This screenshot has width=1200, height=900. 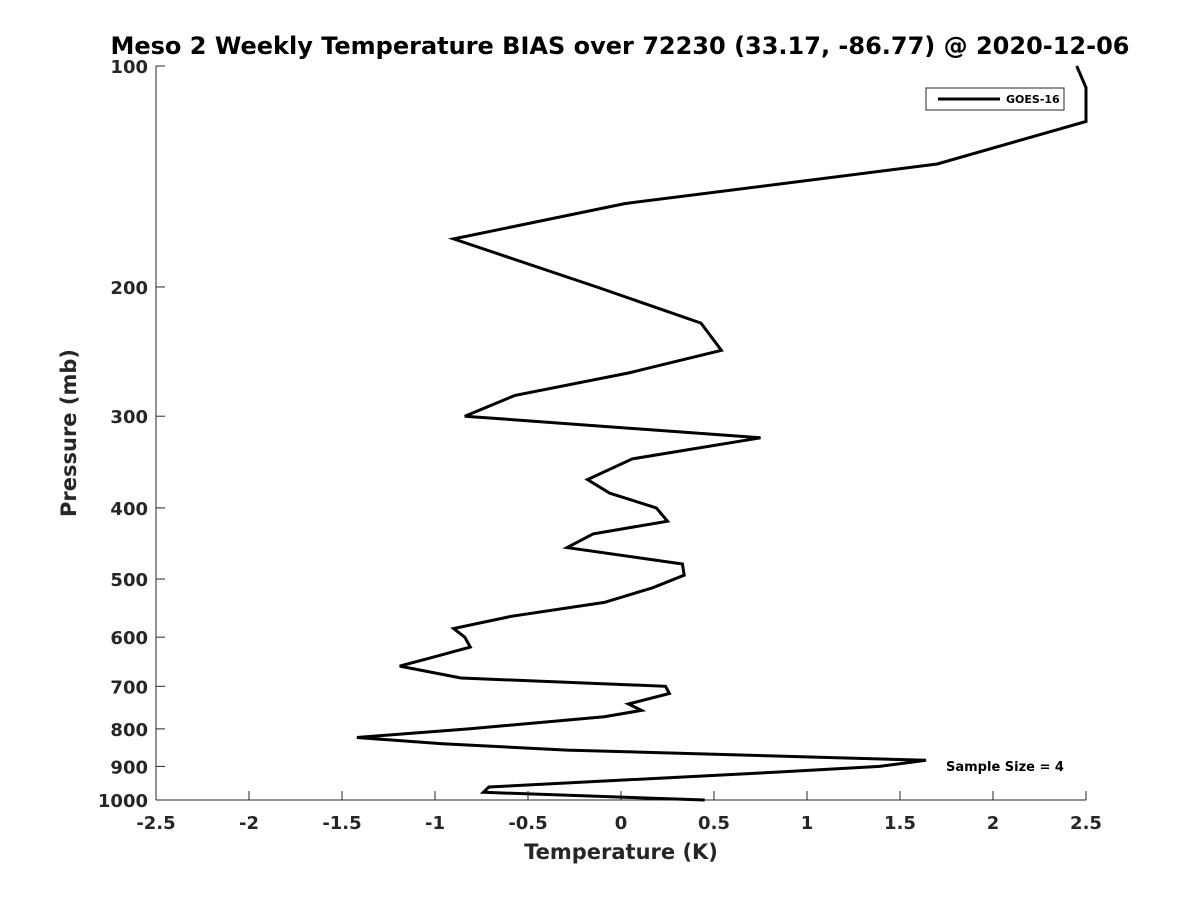 I want to click on sample-size-annotation: Sample Size = 4, so click(x=1005, y=767).